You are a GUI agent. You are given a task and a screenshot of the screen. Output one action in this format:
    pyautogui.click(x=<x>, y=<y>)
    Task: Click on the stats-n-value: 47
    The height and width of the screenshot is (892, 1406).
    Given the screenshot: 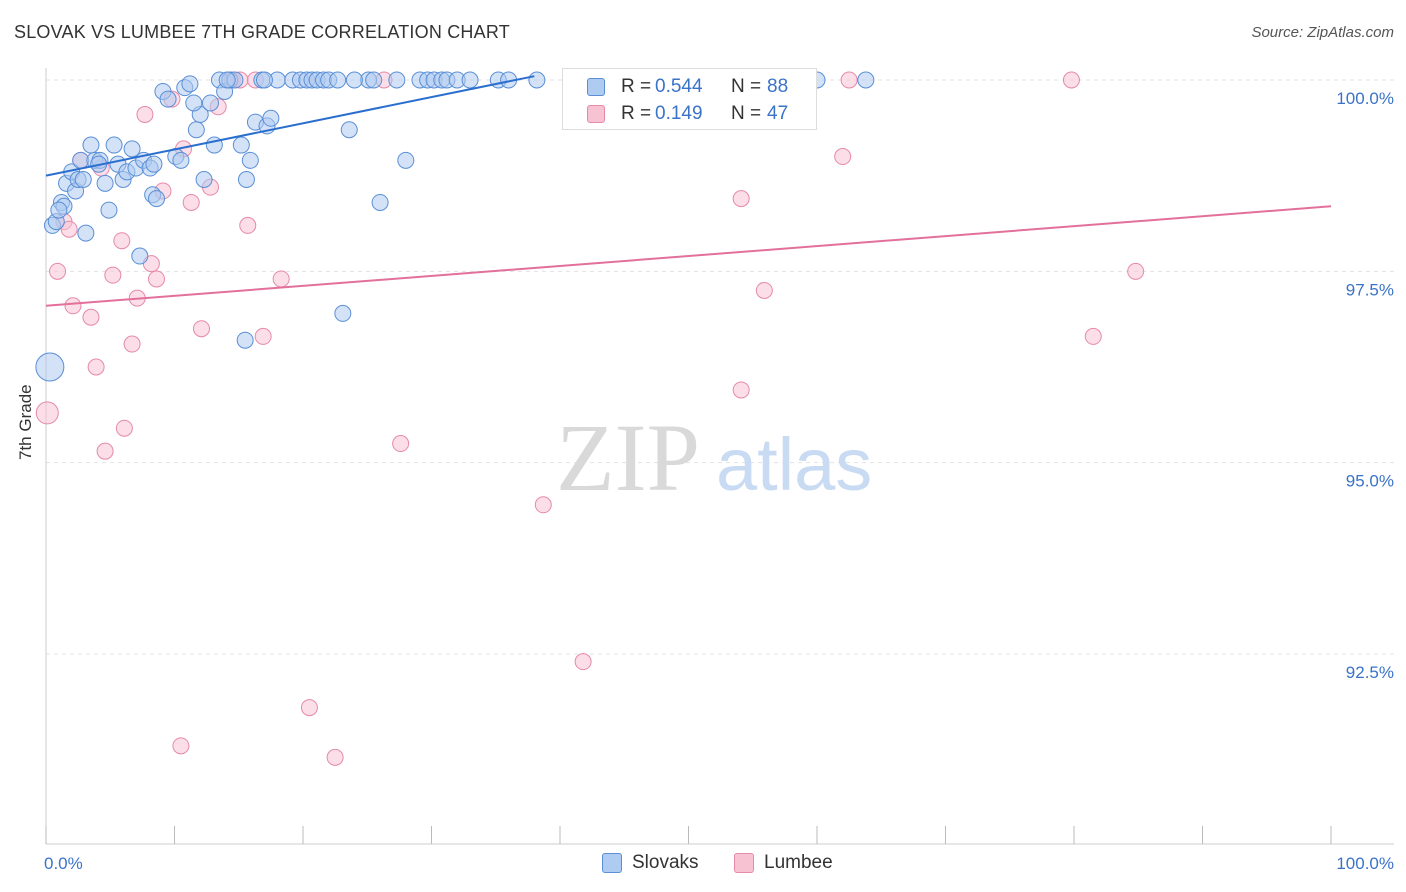 What is the action you would take?
    pyautogui.click(x=778, y=113)
    